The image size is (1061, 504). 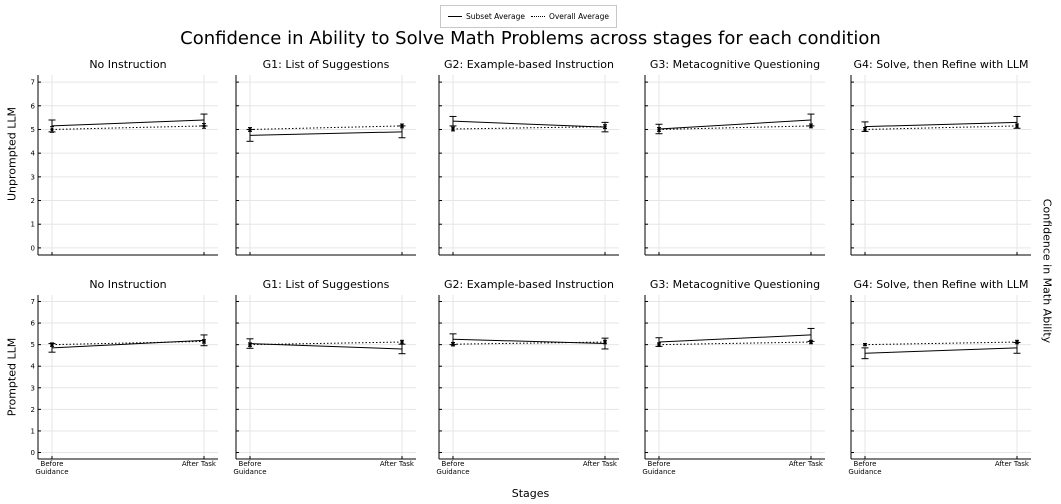 What do you see at coordinates (528, 157) in the screenshot?
I see `panel: G2: Example-based Instruction` at bounding box center [528, 157].